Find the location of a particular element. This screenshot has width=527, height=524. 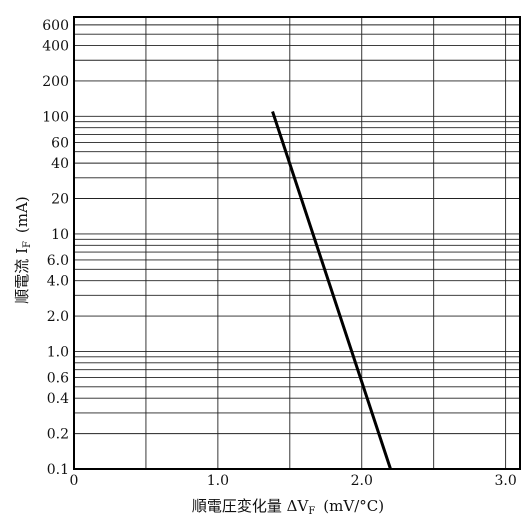

x-axis-label-subscript: F is located at coordinates (311, 511).